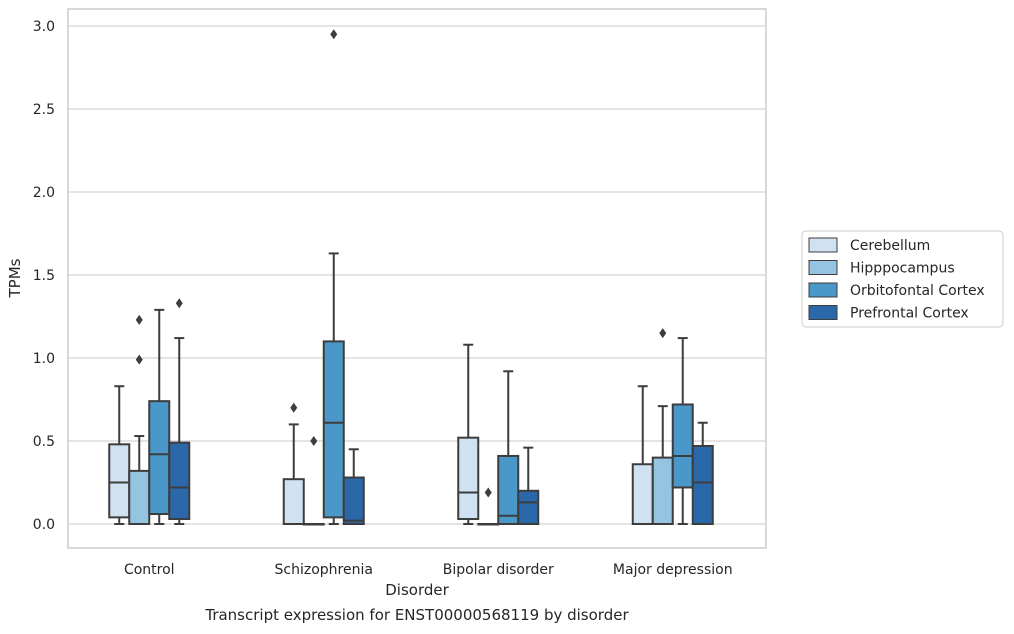 The width and height of the screenshot is (1014, 634). I want to click on legend-label: Orbitofontal Cortex, so click(917, 291).